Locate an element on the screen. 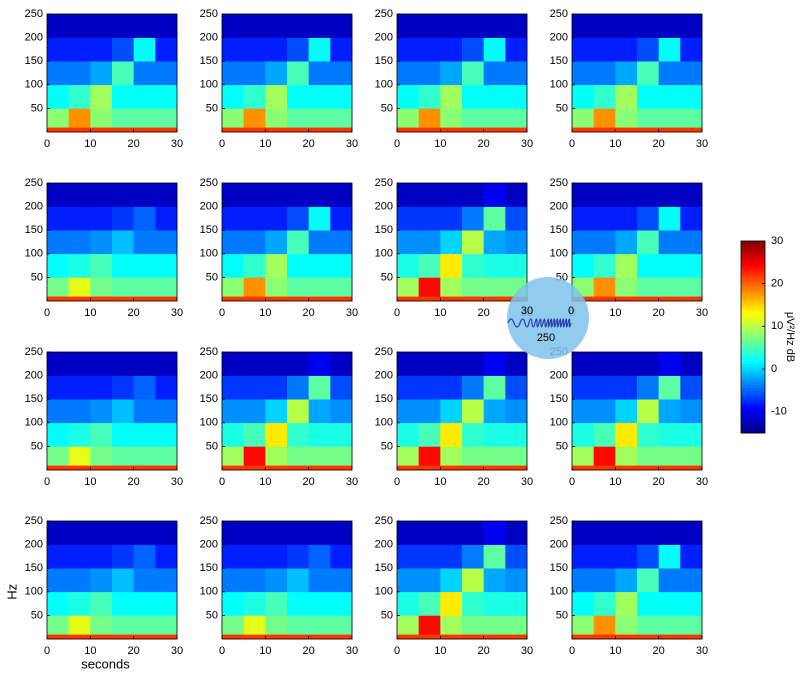 The width and height of the screenshot is (800, 680). colorbar-tick-label: 10 is located at coordinates (777, 326).